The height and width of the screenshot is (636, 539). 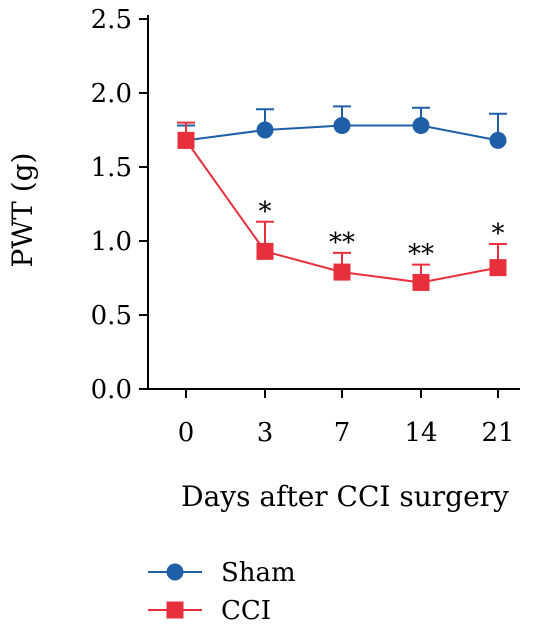 What do you see at coordinates (258, 573) in the screenshot?
I see `sham-legend-label: Sham` at bounding box center [258, 573].